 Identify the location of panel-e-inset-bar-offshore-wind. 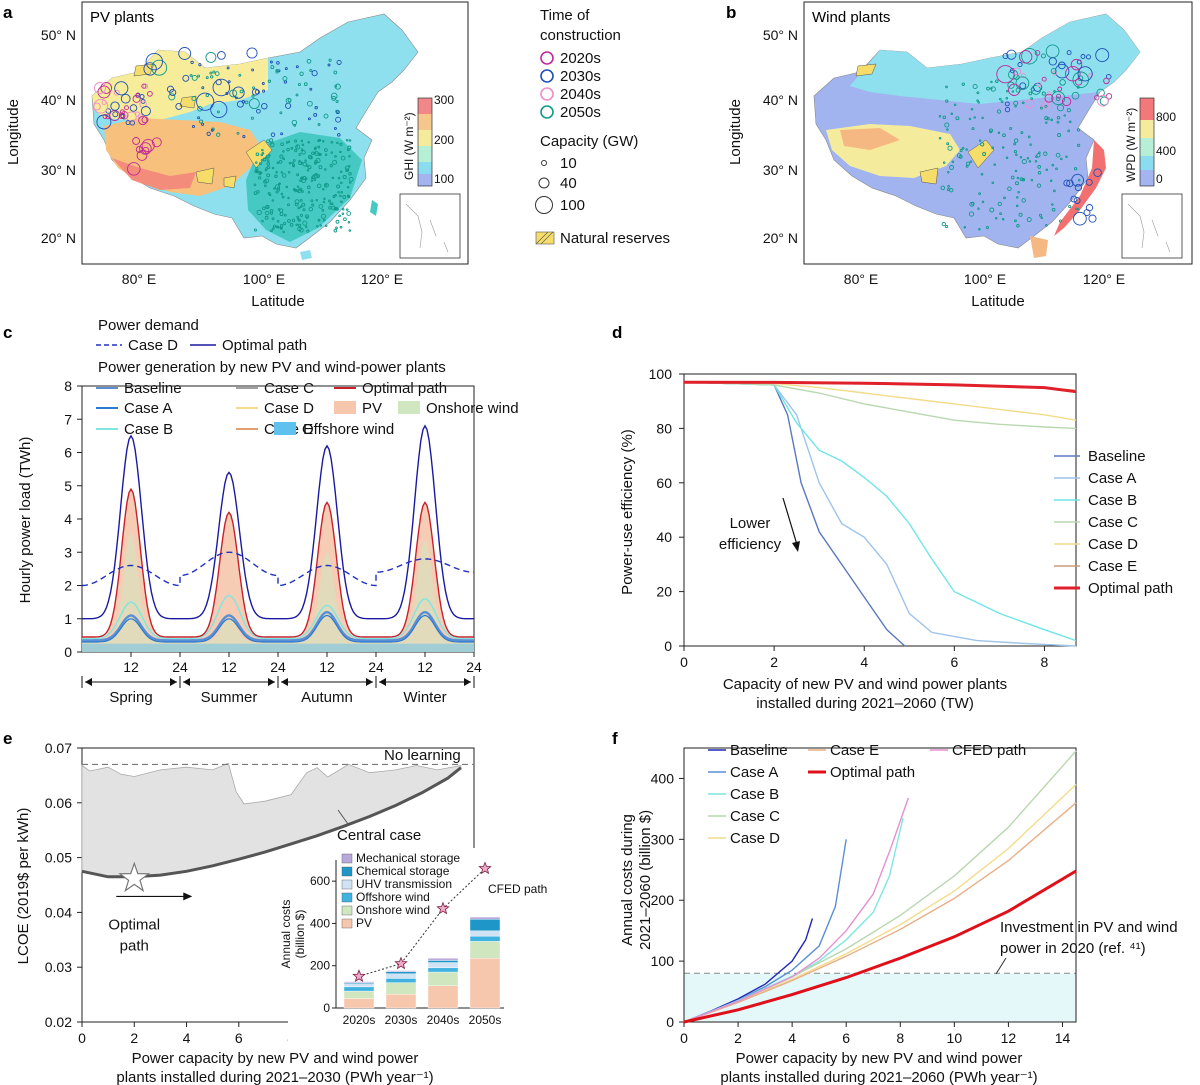
(401, 980).